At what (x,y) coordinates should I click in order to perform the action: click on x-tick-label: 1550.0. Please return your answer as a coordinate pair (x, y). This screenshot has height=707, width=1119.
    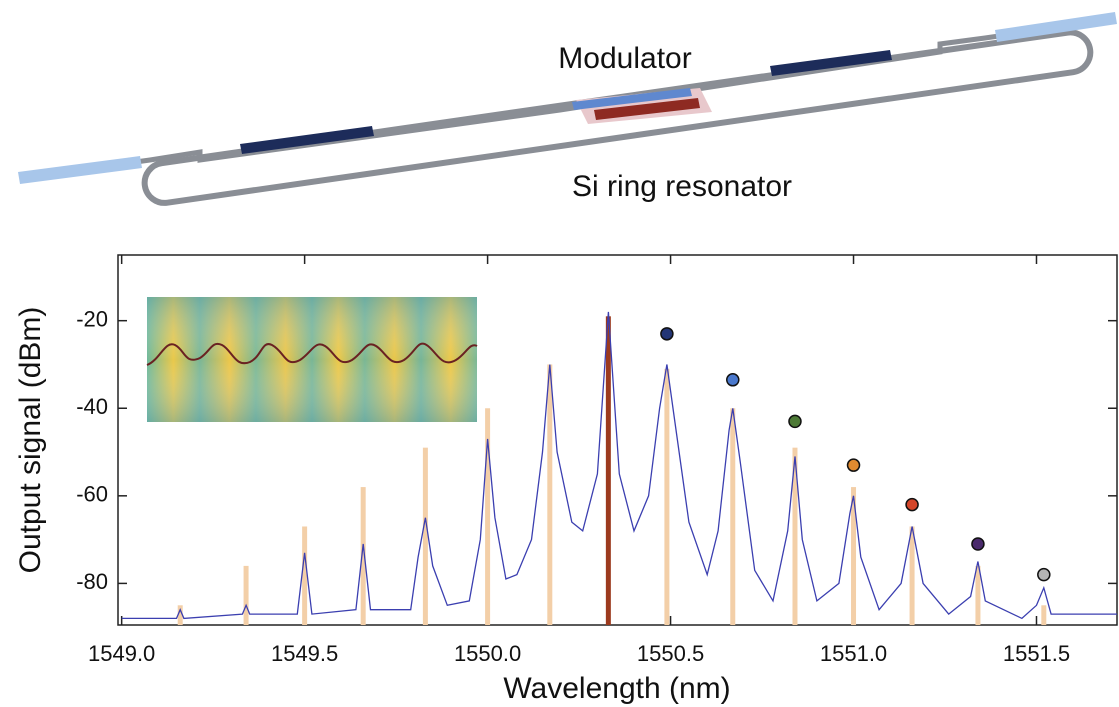
    Looking at the image, I should click on (487, 653).